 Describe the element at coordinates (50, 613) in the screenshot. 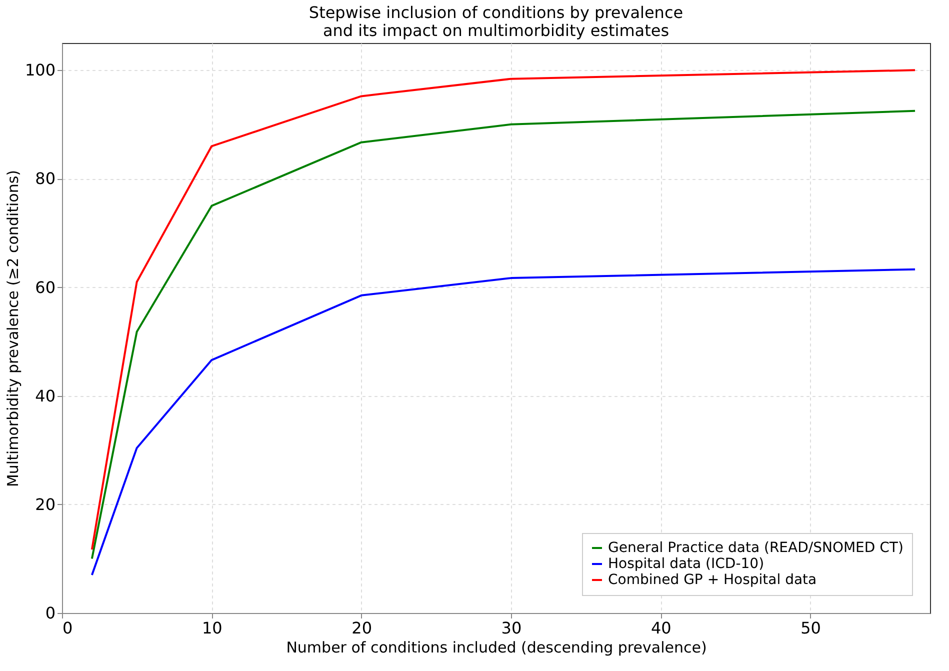

I see `y-tick-label: 0` at that location.